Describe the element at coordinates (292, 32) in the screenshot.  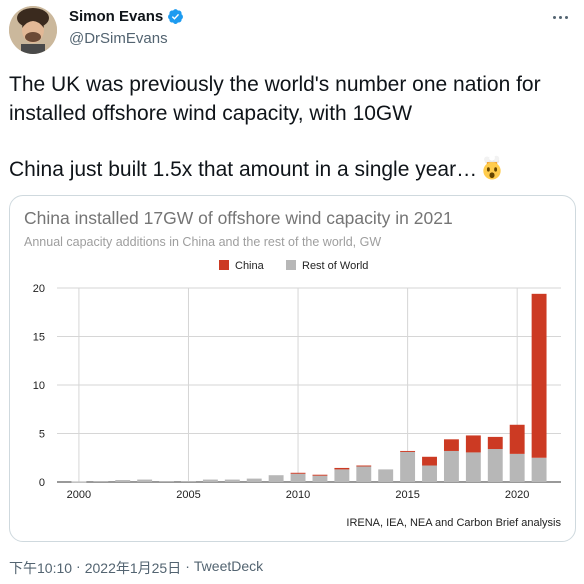
I see `tweet-header: Simon Evans @DrSimEvans` at that location.